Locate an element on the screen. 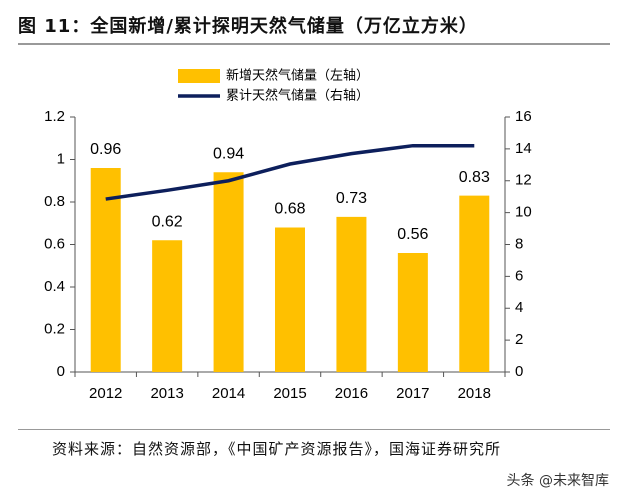  y-tick-label: 0.8 is located at coordinates (54, 201).